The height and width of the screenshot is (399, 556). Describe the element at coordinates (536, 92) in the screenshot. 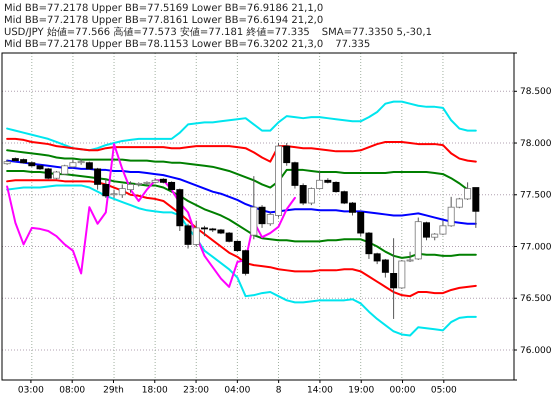

I see `y-tick-label: 78.500` at that location.